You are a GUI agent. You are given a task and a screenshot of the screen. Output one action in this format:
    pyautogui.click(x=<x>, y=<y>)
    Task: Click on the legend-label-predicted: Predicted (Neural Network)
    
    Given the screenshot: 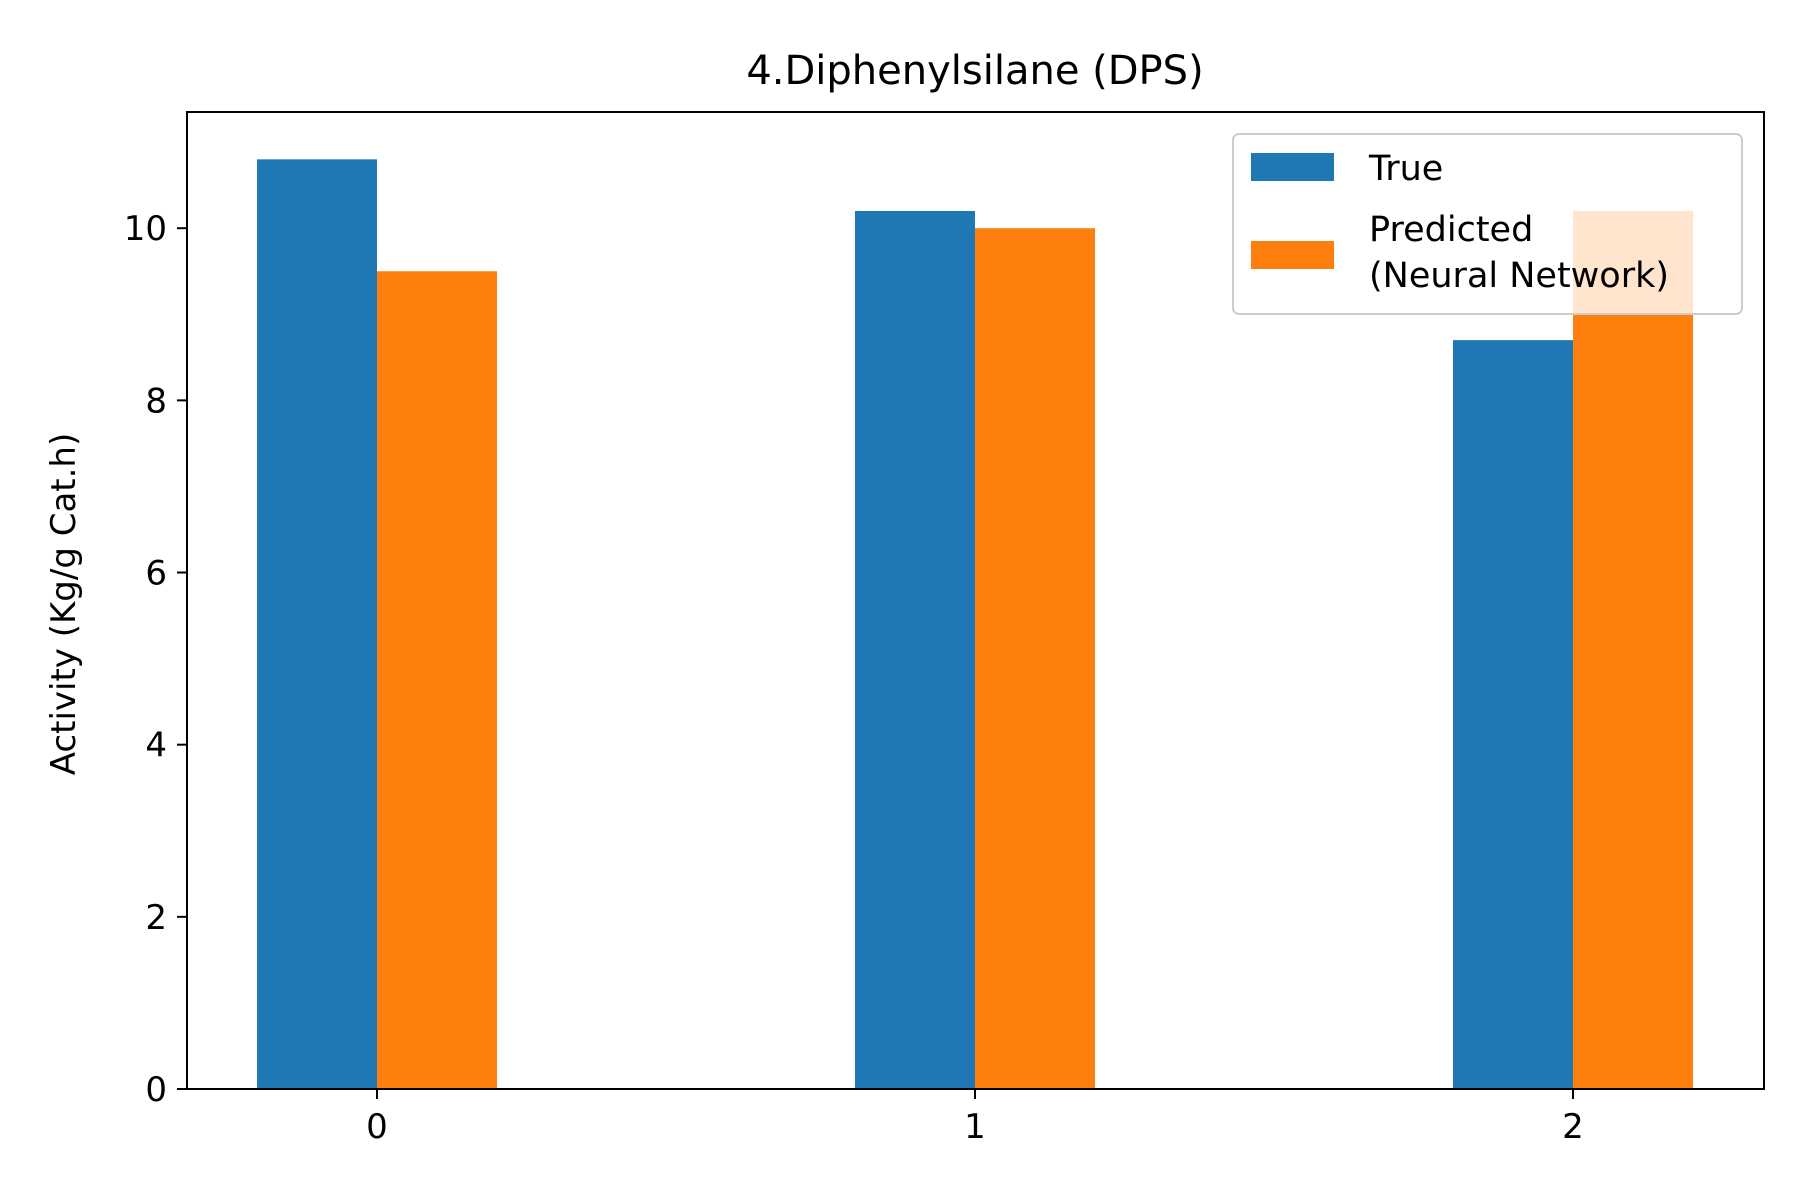 What is the action you would take?
    pyautogui.click(x=1519, y=253)
    